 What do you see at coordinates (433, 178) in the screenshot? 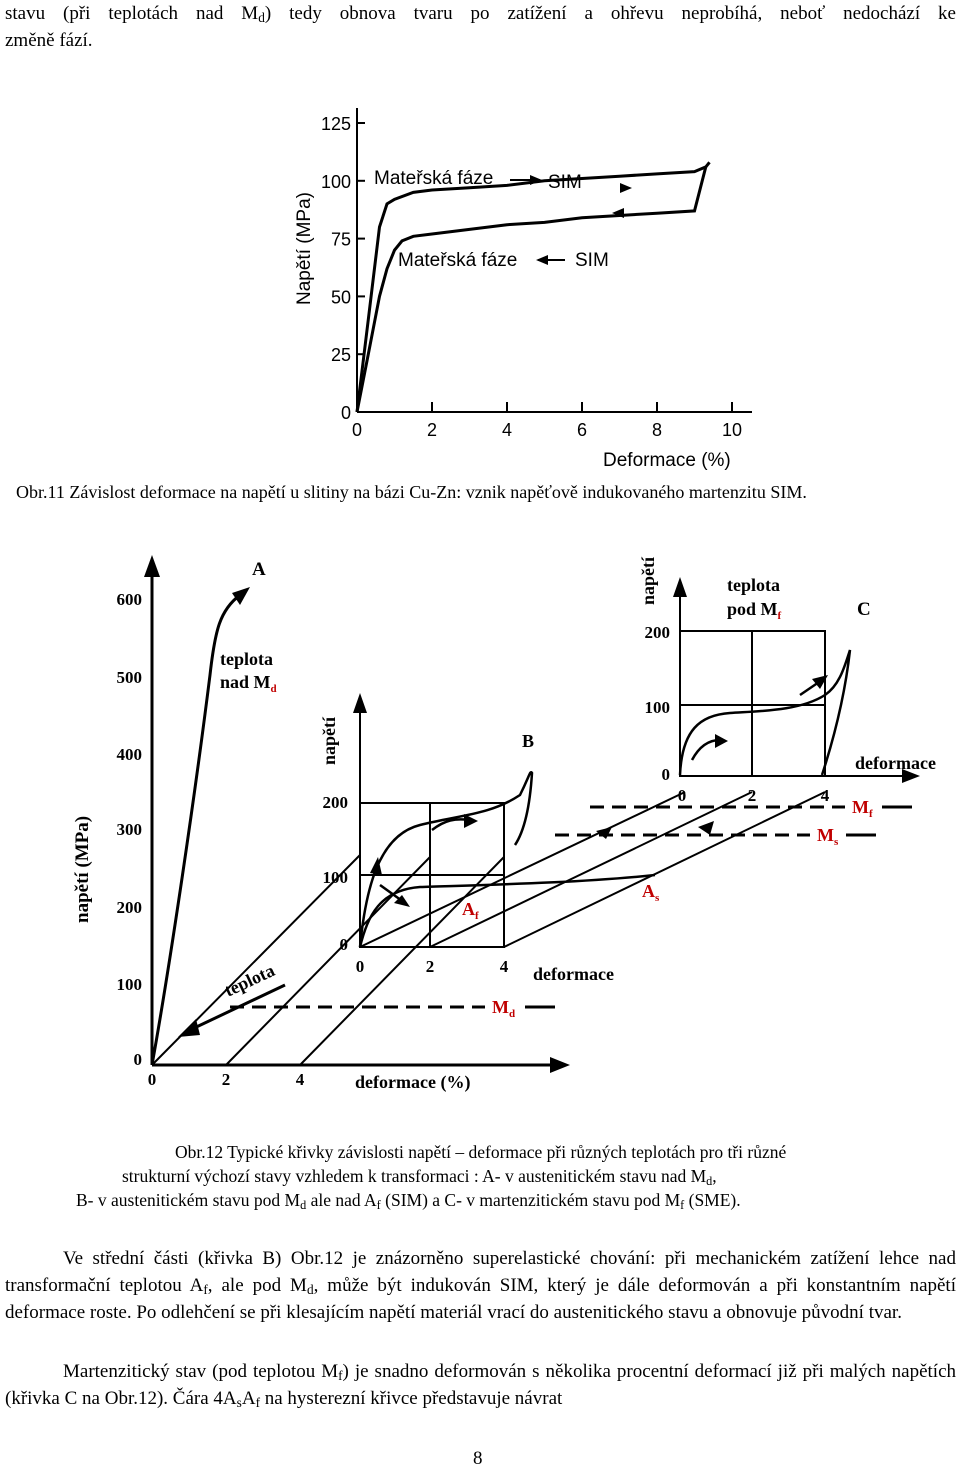
I see `upper-phase-label: Mateřská fáze` at bounding box center [433, 178].